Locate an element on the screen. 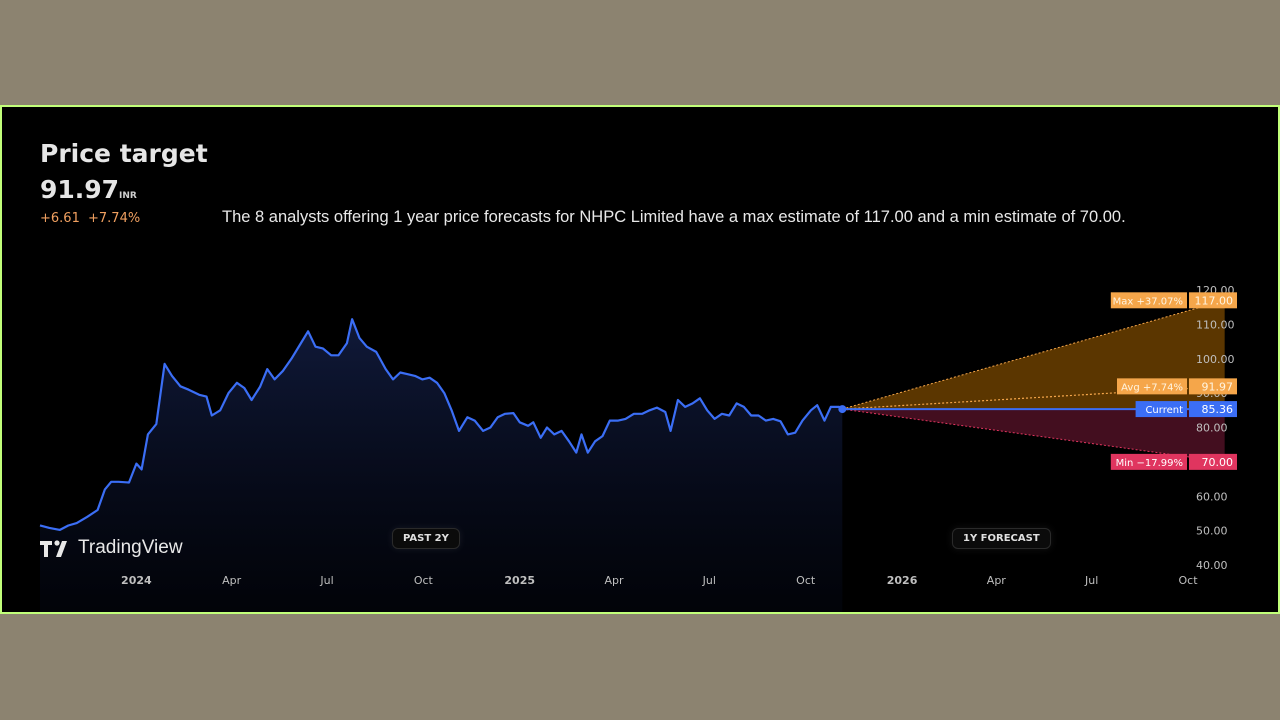 This screenshot has width=1280, height=720. max-label-bg is located at coordinates (1148, 300).